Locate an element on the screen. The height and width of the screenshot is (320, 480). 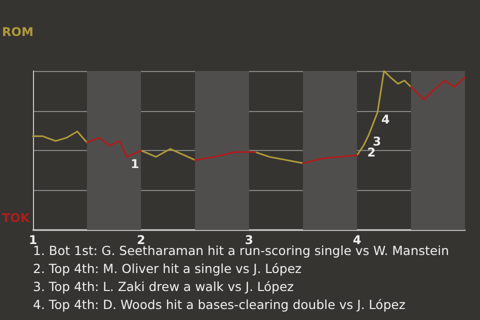
annotation: 4 is located at coordinates (385, 119).